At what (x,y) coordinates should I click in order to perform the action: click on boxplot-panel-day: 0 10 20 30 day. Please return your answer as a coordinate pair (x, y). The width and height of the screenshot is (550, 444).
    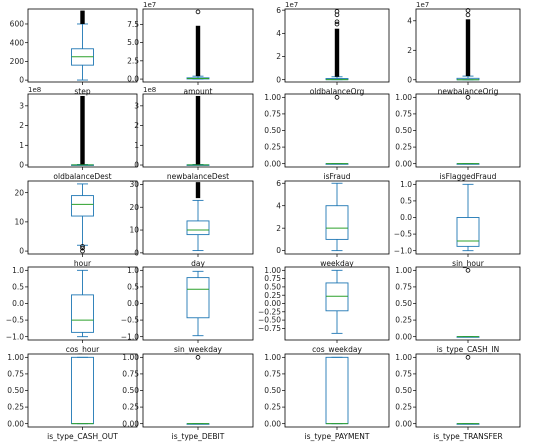
    Looking at the image, I should click on (191, 224).